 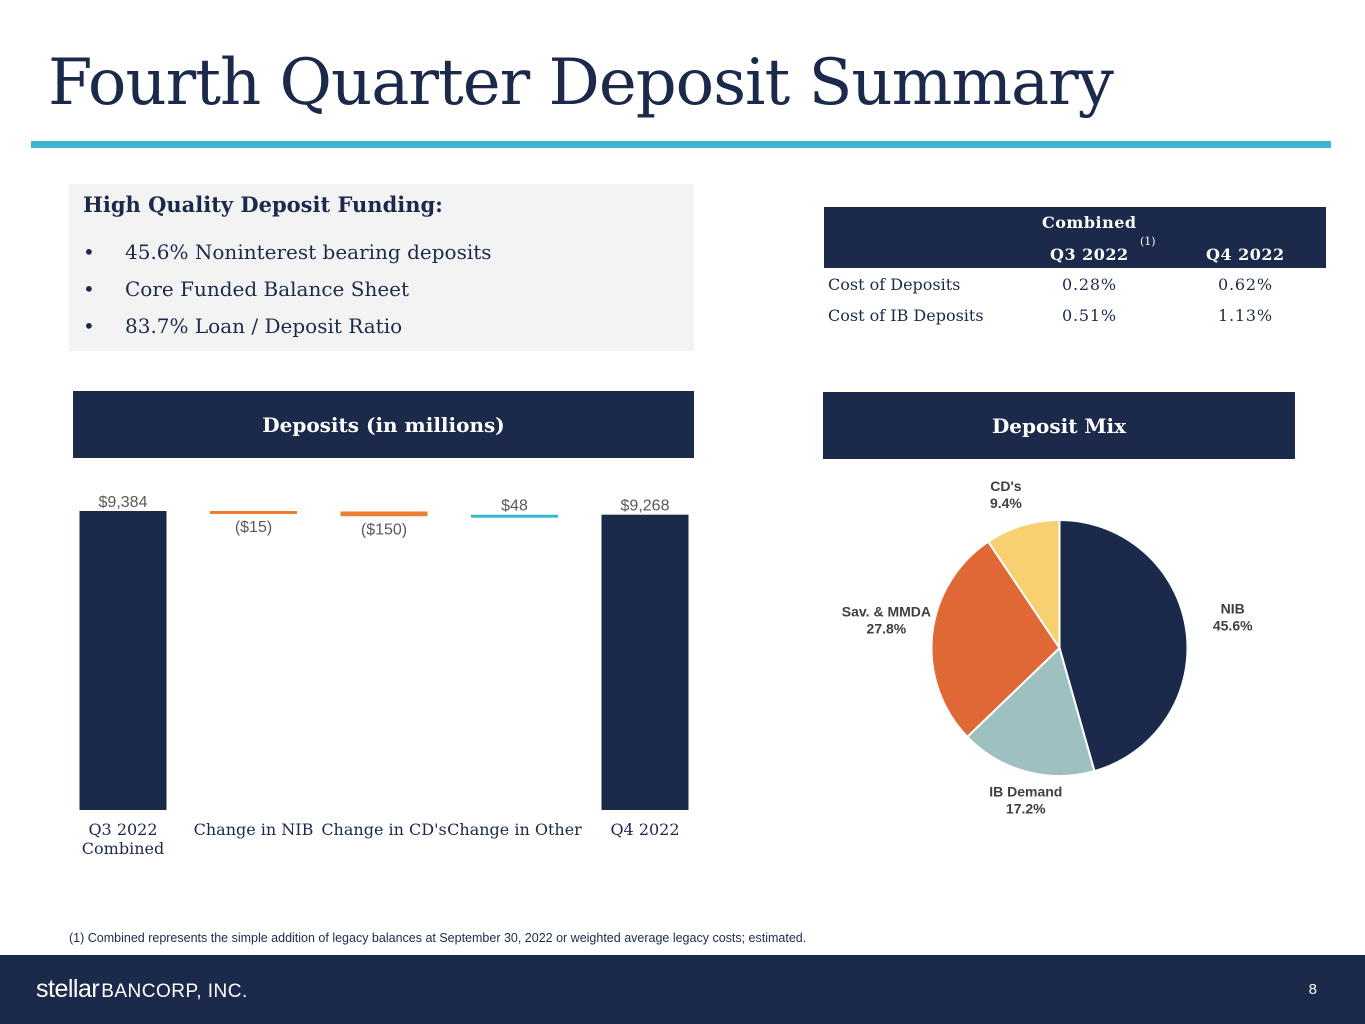 I want to click on data-label: ($150), so click(x=384, y=529).